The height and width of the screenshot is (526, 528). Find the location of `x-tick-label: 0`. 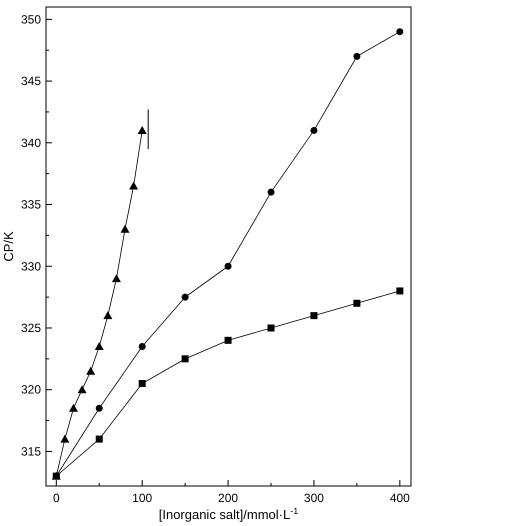

x-tick-label: 0 is located at coordinates (56, 498).